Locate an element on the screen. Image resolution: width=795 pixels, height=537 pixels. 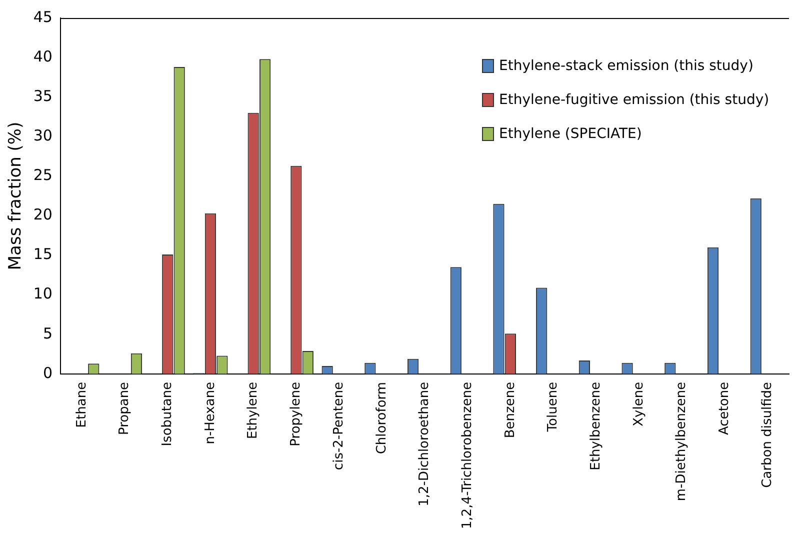
y-tick-label: 20 is located at coordinates (42, 215).